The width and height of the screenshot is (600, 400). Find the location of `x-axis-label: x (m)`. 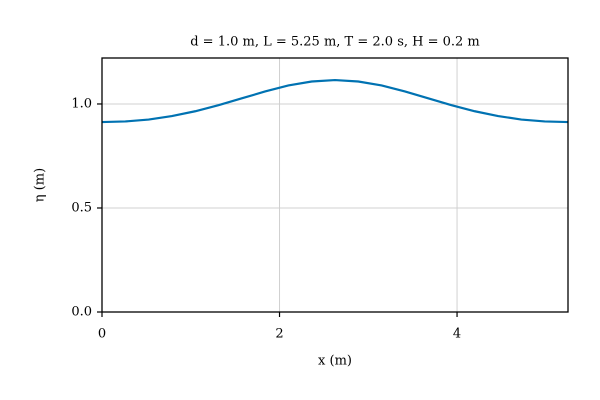

x-axis-label: x (m) is located at coordinates (335, 361).